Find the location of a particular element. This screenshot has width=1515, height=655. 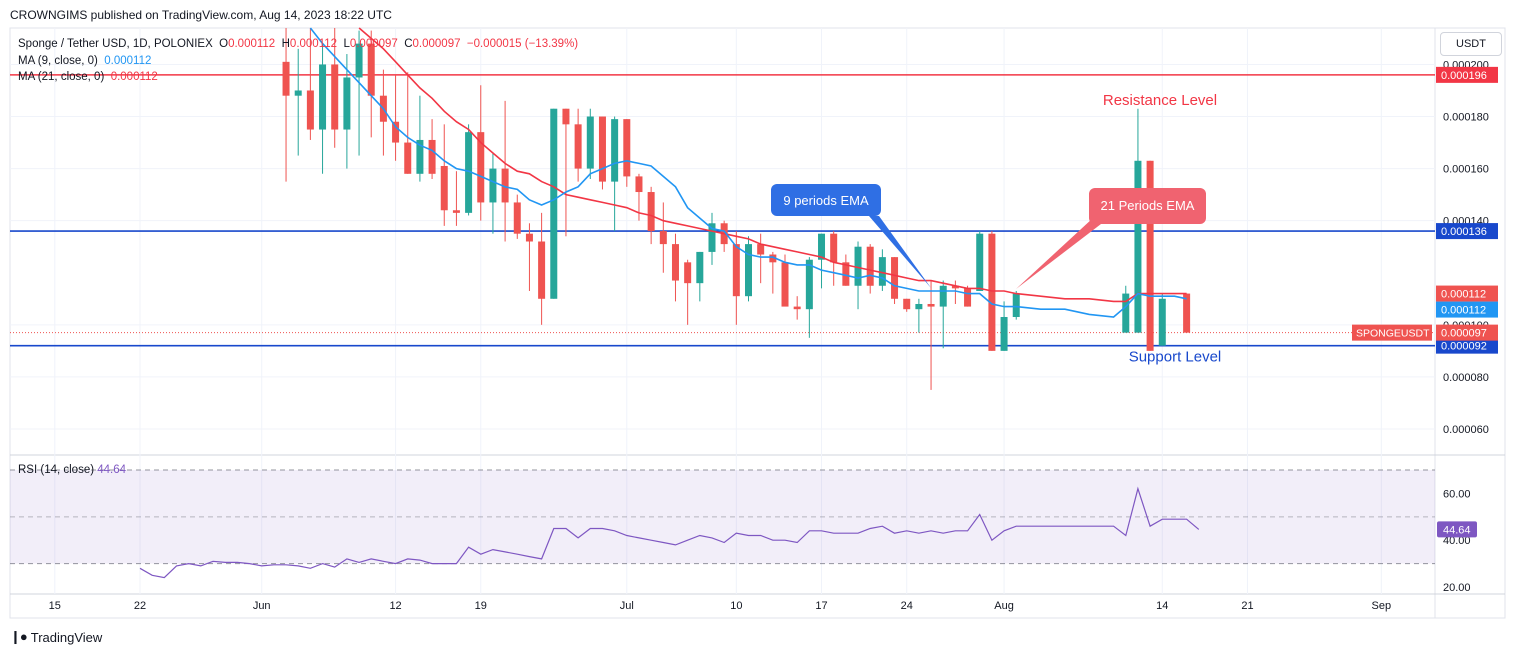

ema9-callout-text: 9 periods EMA is located at coordinates (826, 200).